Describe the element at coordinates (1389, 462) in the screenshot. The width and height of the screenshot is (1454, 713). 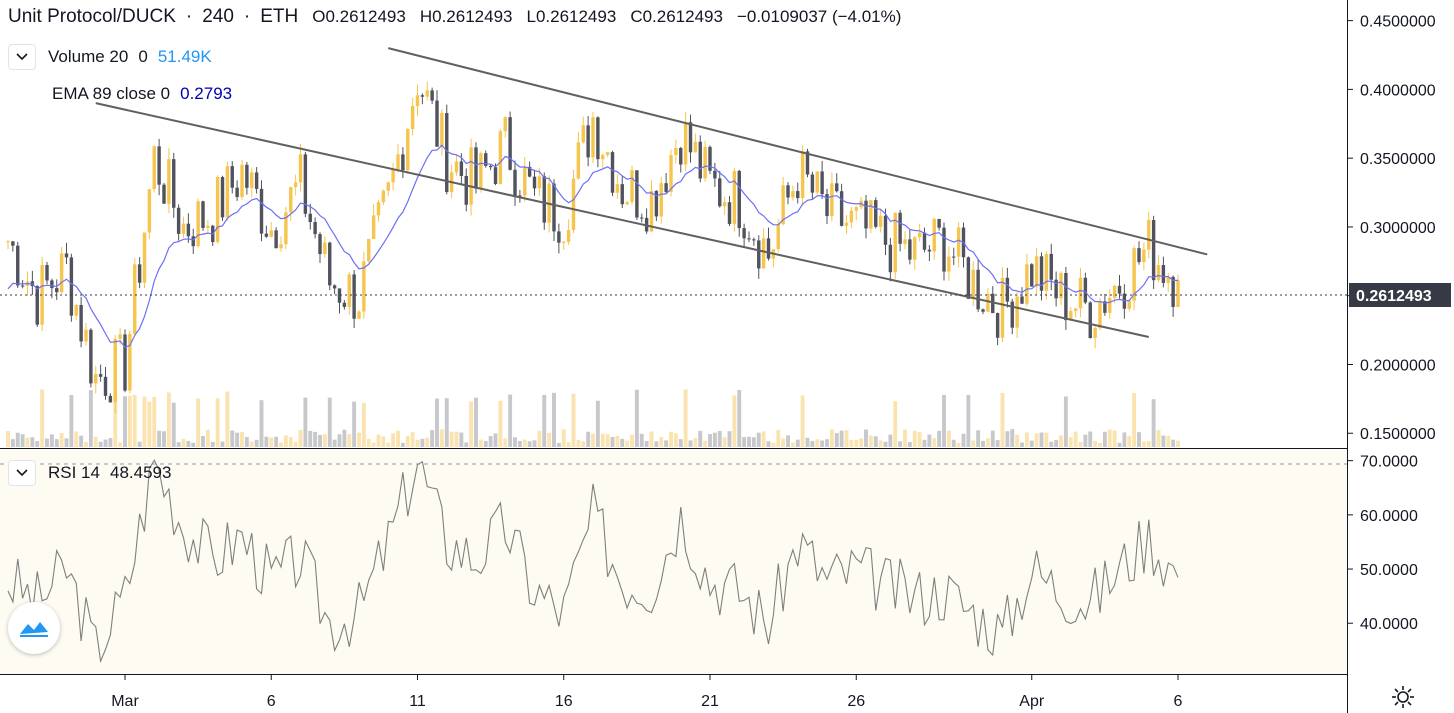
I see `rsi-tick-label: 70.0000` at that location.